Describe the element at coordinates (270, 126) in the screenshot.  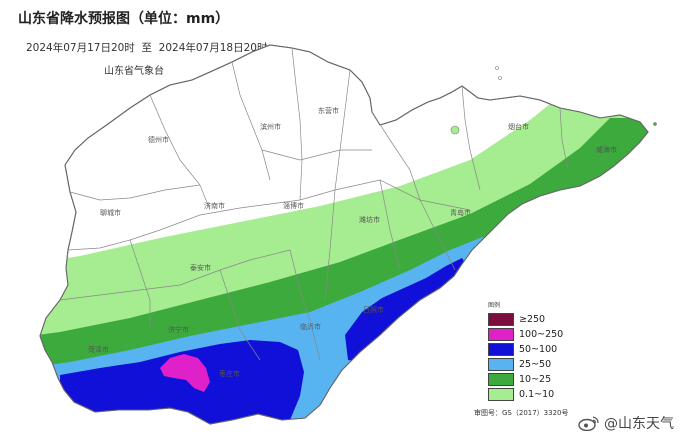
I see `city-label-binzhou: 滨州市` at that location.